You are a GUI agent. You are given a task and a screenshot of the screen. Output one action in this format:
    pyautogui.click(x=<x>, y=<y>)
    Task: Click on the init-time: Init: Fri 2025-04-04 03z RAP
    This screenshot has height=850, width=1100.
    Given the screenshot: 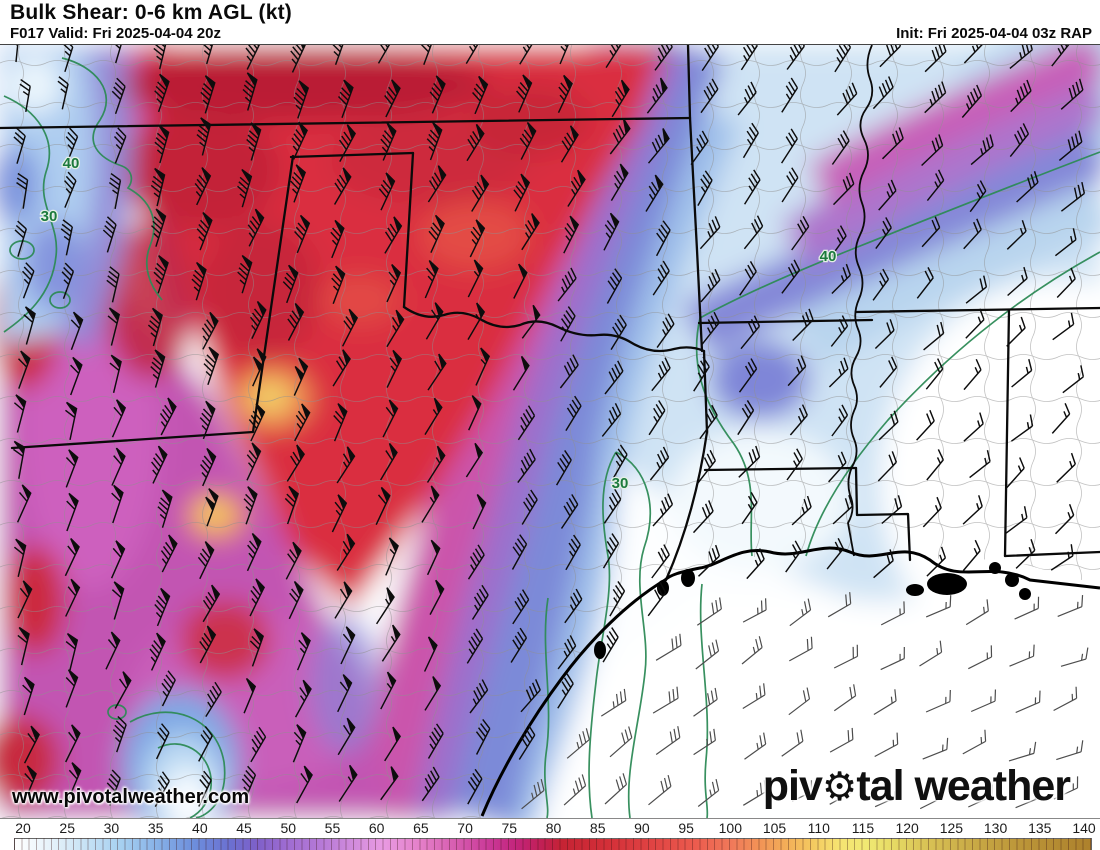 What is the action you would take?
    pyautogui.click(x=994, y=33)
    